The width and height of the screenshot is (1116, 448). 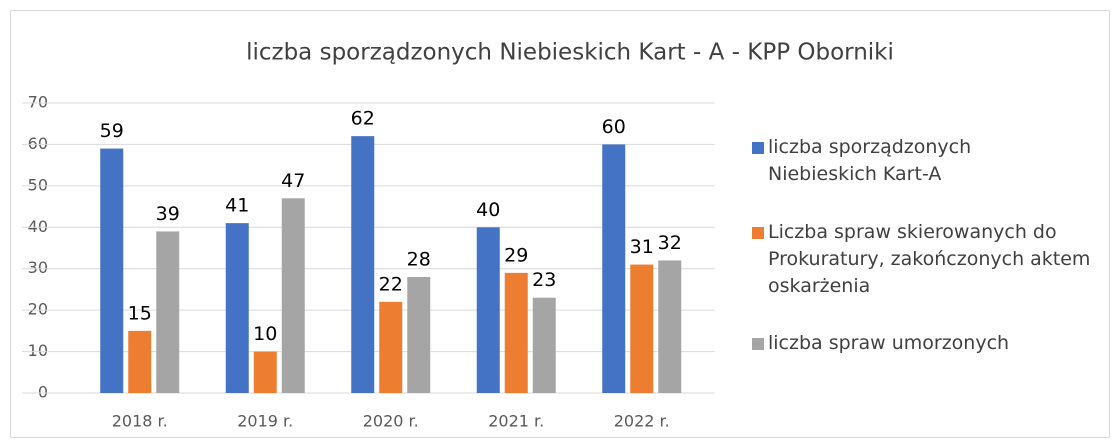 What do you see at coordinates (38, 267) in the screenshot?
I see `y-tick-label: 30` at bounding box center [38, 267].